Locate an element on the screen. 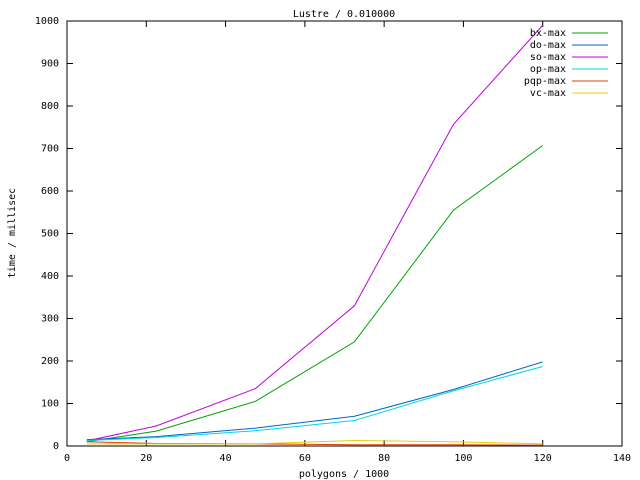 This screenshot has height=480, width=640. chart-title: Lustre / 0.010000 is located at coordinates (344, 14).